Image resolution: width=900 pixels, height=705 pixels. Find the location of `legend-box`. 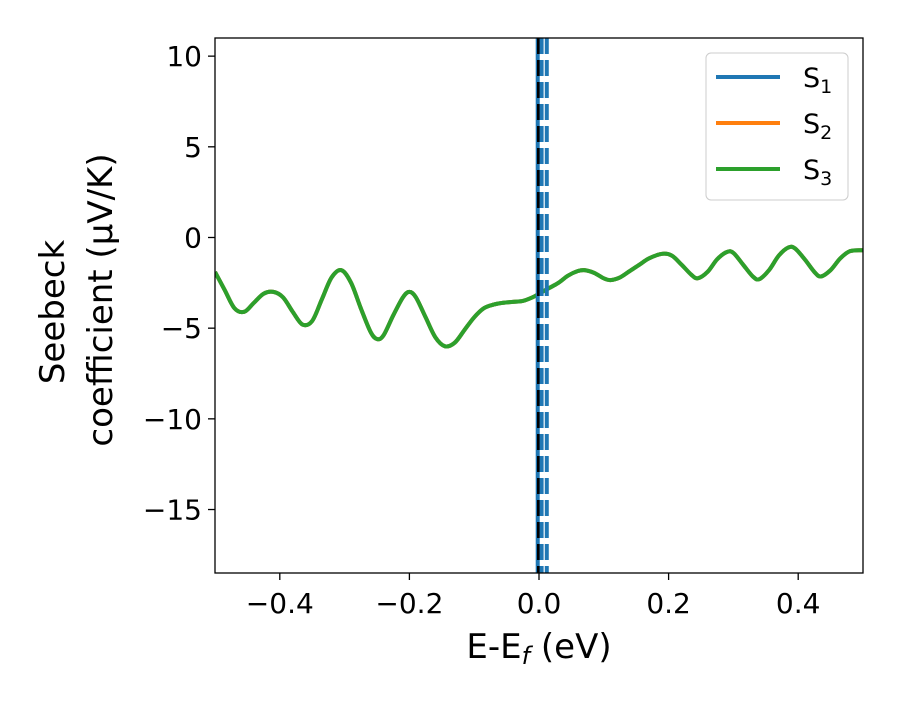

legend-box is located at coordinates (777, 126).